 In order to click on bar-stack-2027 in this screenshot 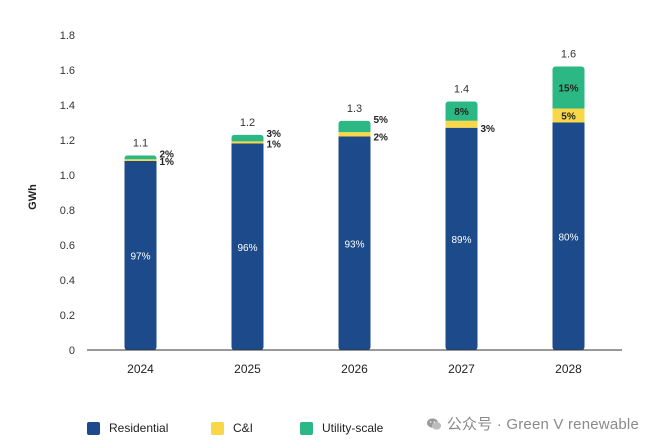, I will do `click(461, 225)`.